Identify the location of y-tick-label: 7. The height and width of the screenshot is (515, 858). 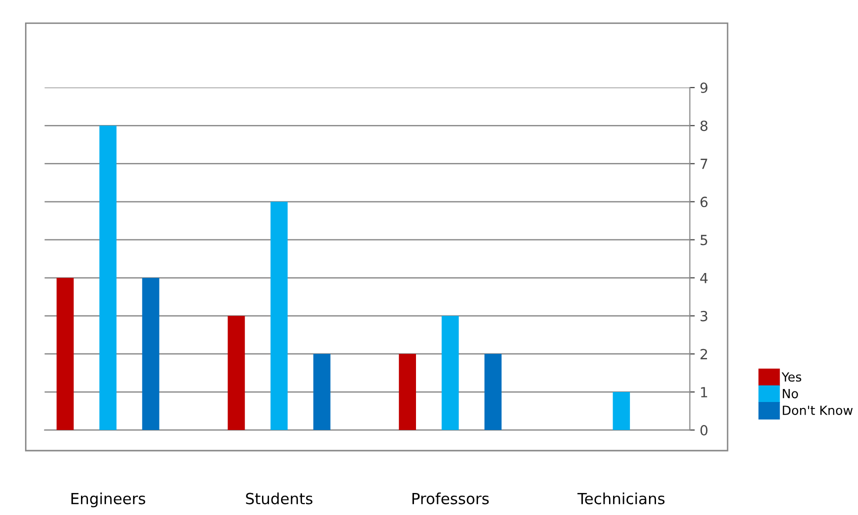
(704, 163).